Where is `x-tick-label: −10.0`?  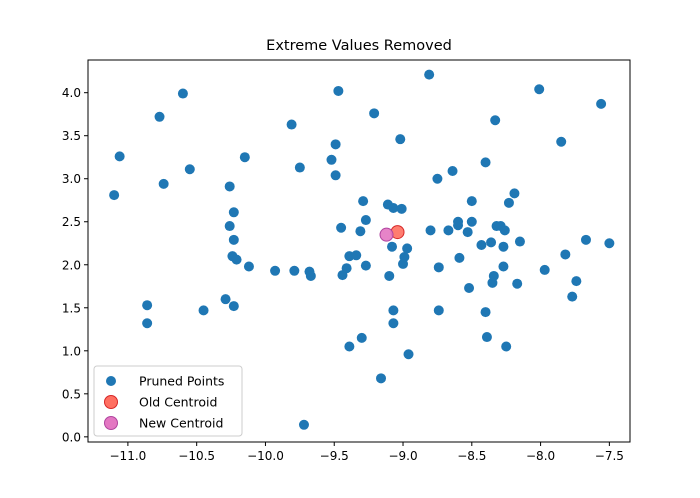 x-tick-label: −10.0 is located at coordinates (265, 456).